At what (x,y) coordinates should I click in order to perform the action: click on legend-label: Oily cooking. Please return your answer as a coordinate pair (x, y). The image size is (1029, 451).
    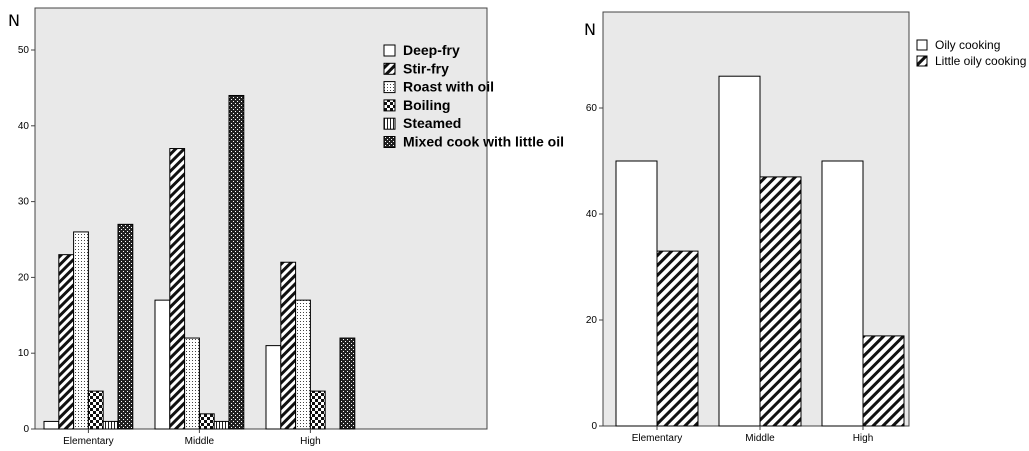
    Looking at the image, I should click on (967, 45).